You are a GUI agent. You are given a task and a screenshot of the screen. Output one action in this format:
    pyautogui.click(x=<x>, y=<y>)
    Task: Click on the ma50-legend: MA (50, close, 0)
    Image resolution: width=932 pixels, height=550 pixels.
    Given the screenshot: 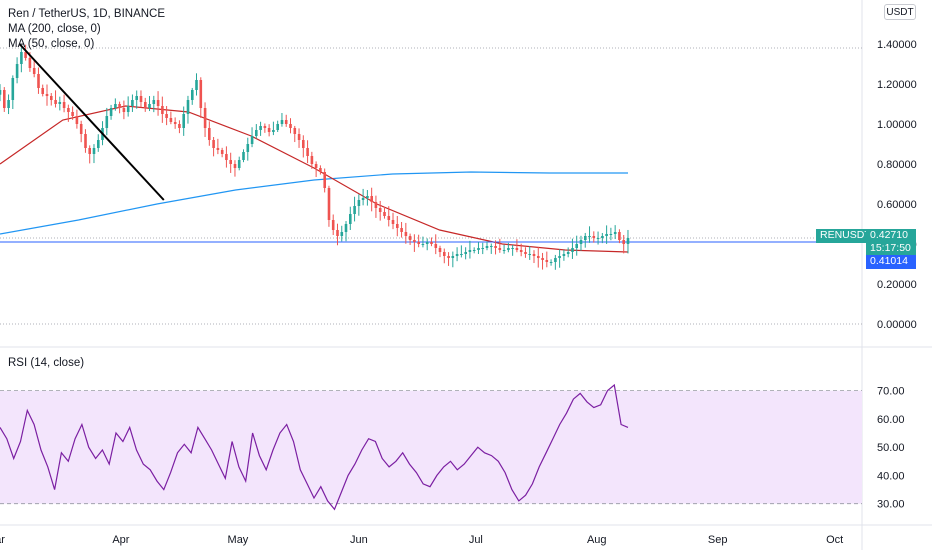 What is the action you would take?
    pyautogui.click(x=51, y=44)
    